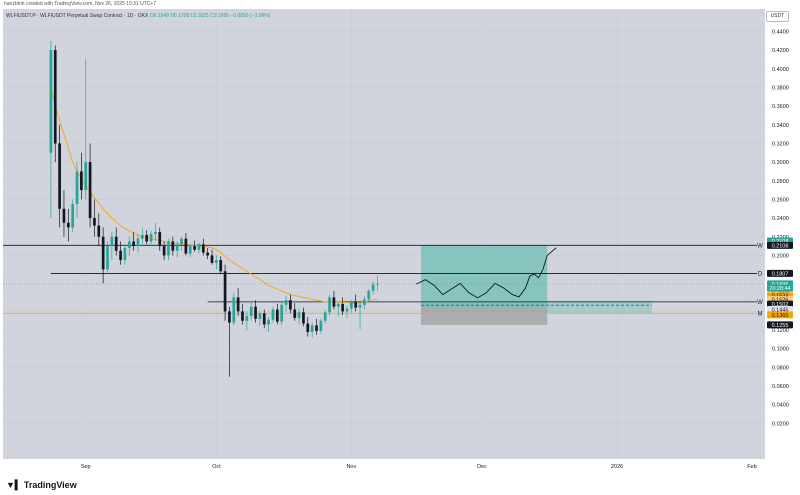 The width and height of the screenshot is (800, 495). Describe the element at coordinates (780, 406) in the screenshot. I see `y-tick-label: 0.0400` at that location.